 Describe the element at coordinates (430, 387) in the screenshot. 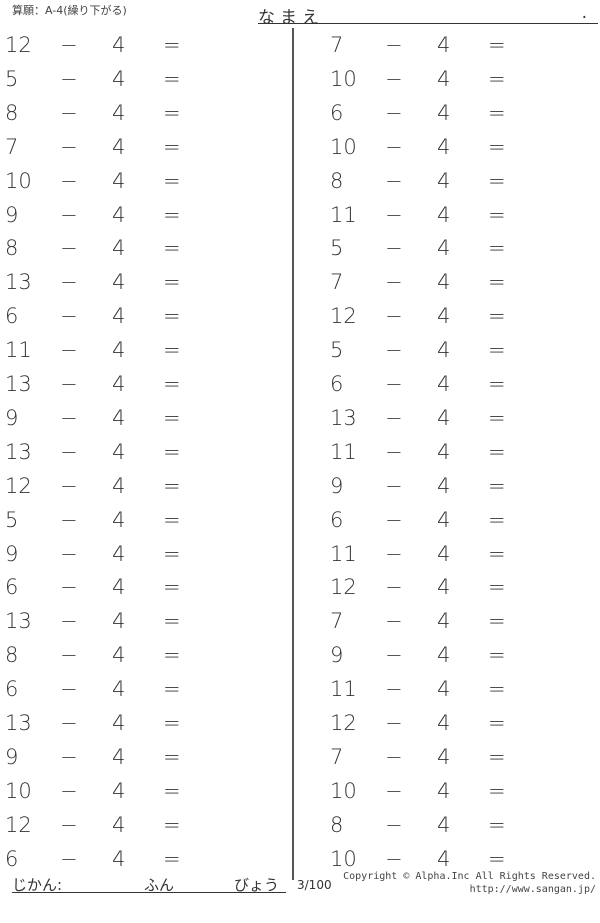

I see `problem-row: 6 − 4 =` at that location.